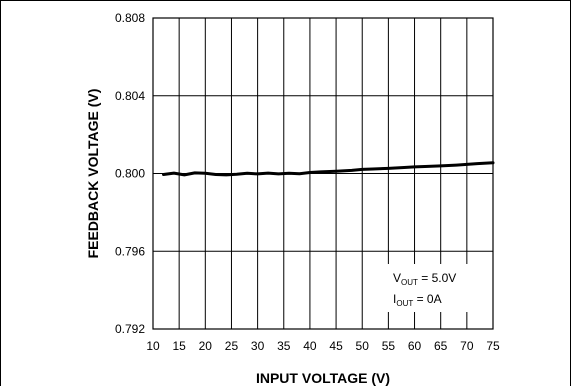 The height and width of the screenshot is (386, 573). Describe the element at coordinates (415, 346) in the screenshot. I see `x-tick-label: 60` at that location.